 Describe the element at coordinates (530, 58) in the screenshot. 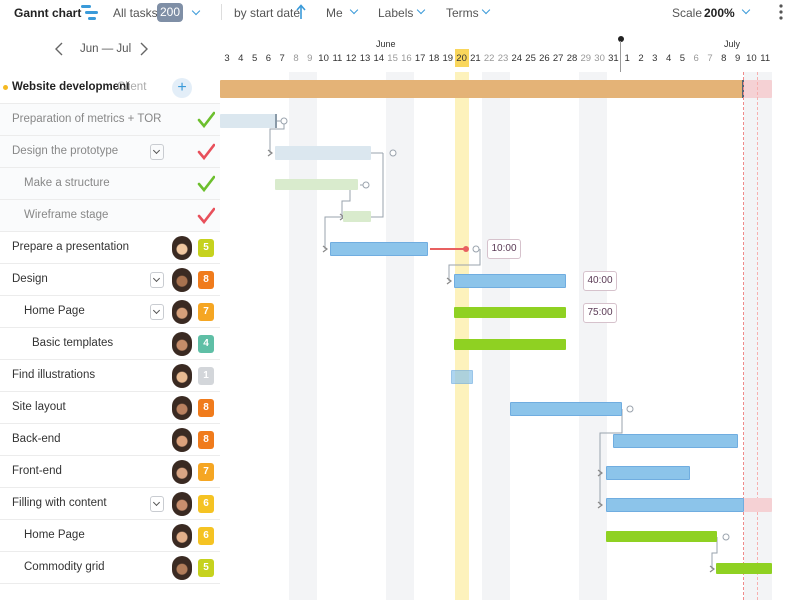

I see `day-label: 25` at that location.